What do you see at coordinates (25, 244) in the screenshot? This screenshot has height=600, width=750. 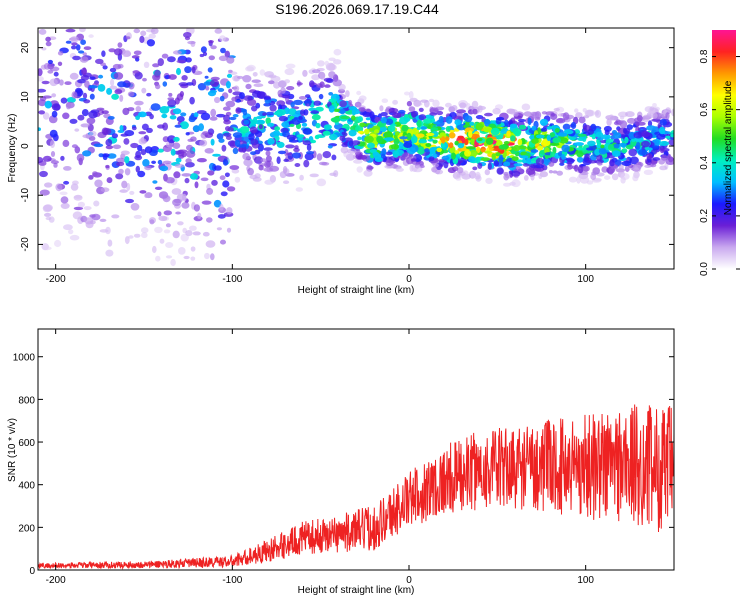 I see `y-tick-label: -20` at bounding box center [25, 244].